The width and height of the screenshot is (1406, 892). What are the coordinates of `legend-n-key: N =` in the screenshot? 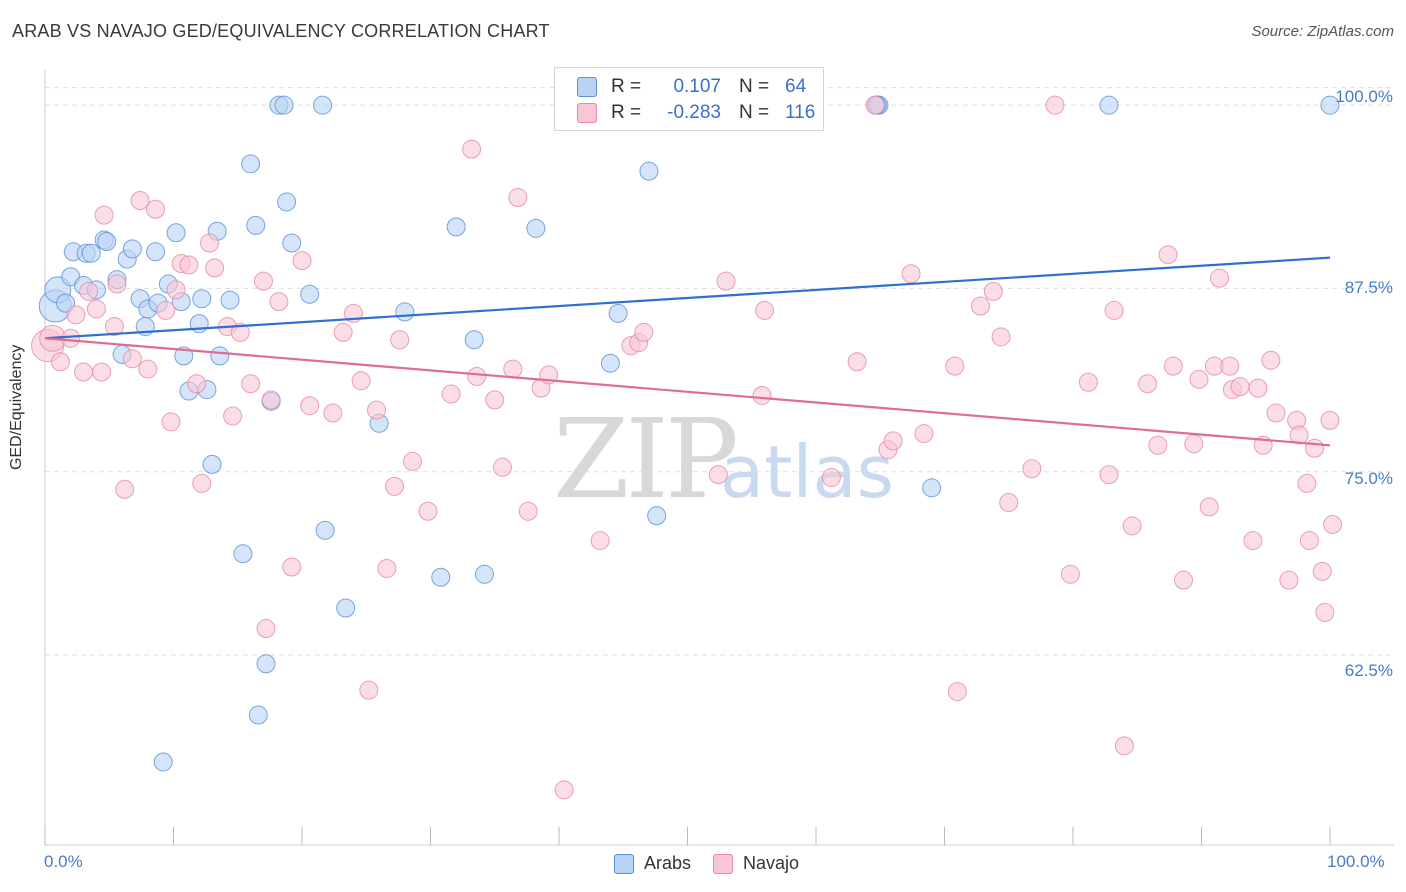 It's located at (754, 112).